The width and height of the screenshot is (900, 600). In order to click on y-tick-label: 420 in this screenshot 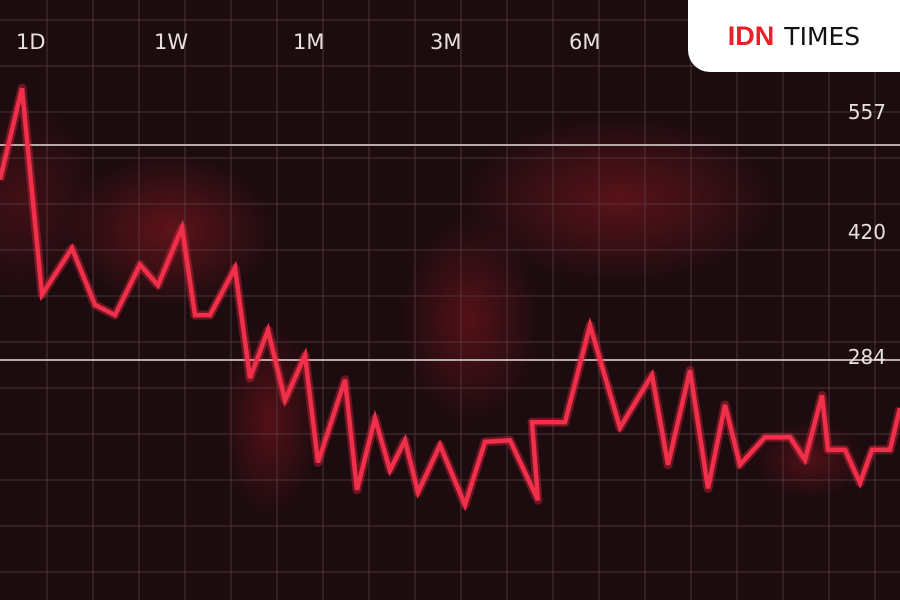, I will do `click(866, 232)`.